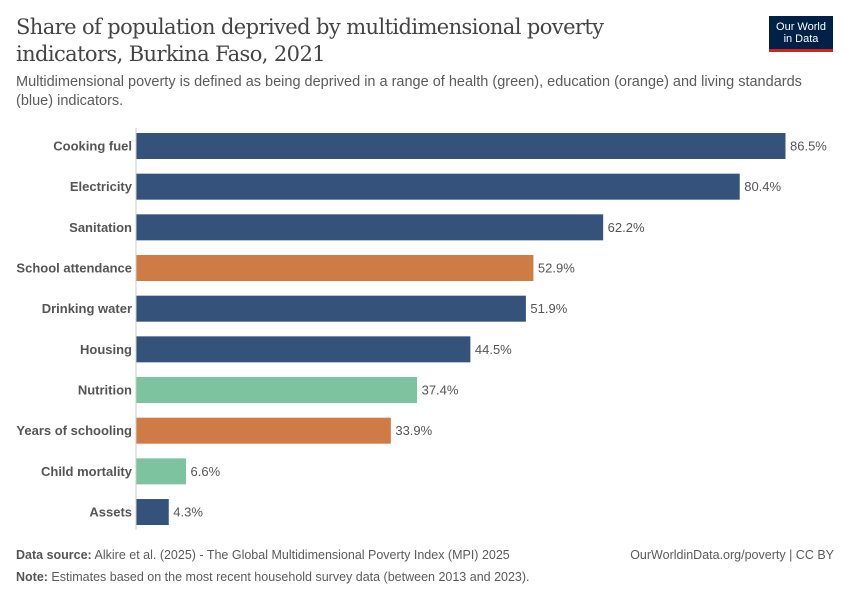 The height and width of the screenshot is (600, 850). What do you see at coordinates (801, 26) in the screenshot?
I see `logo-line-1: Our World` at bounding box center [801, 26].